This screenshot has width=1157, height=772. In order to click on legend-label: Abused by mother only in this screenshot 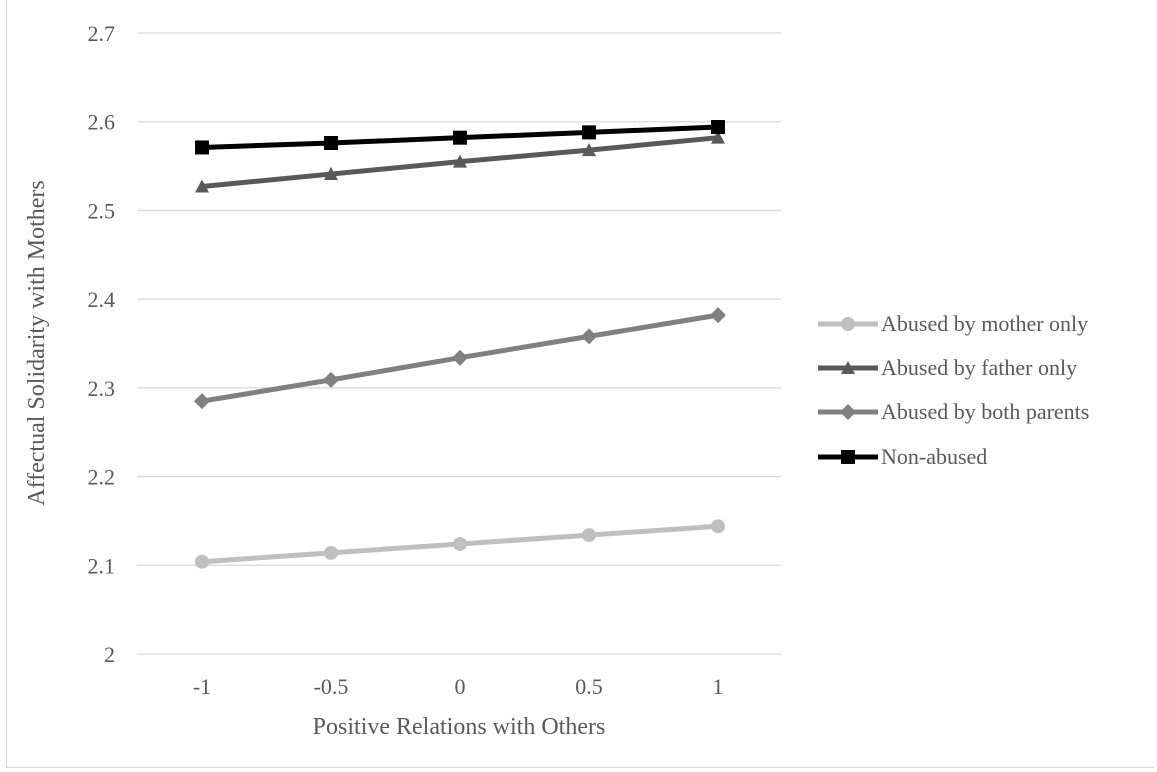, I will do `click(984, 323)`.